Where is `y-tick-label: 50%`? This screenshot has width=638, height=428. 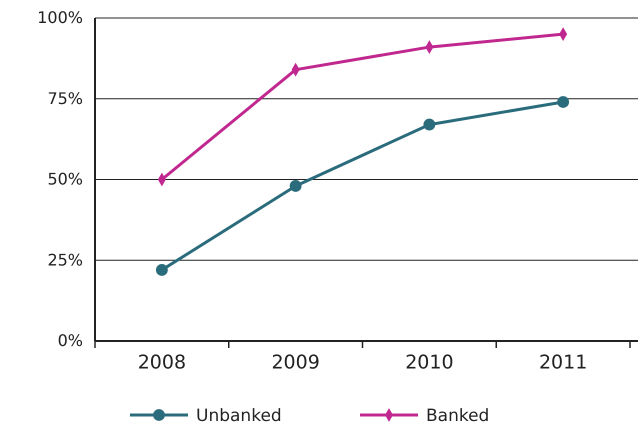 y-tick-label: 50% is located at coordinates (65, 179).